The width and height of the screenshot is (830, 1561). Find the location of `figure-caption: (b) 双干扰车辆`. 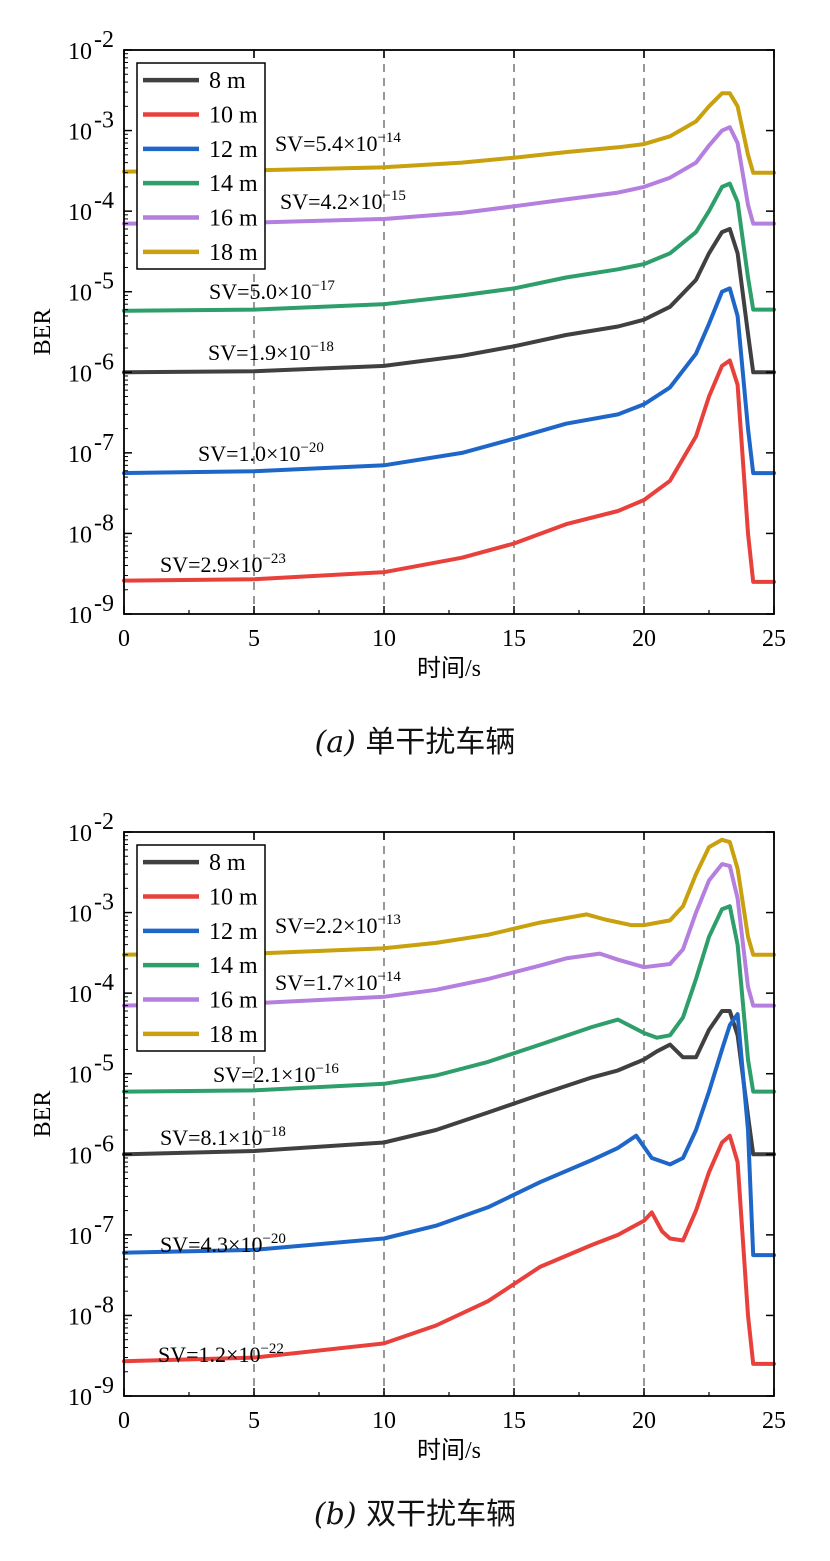

figure-caption: (b) 双干扰车辆 is located at coordinates (415, 1514).